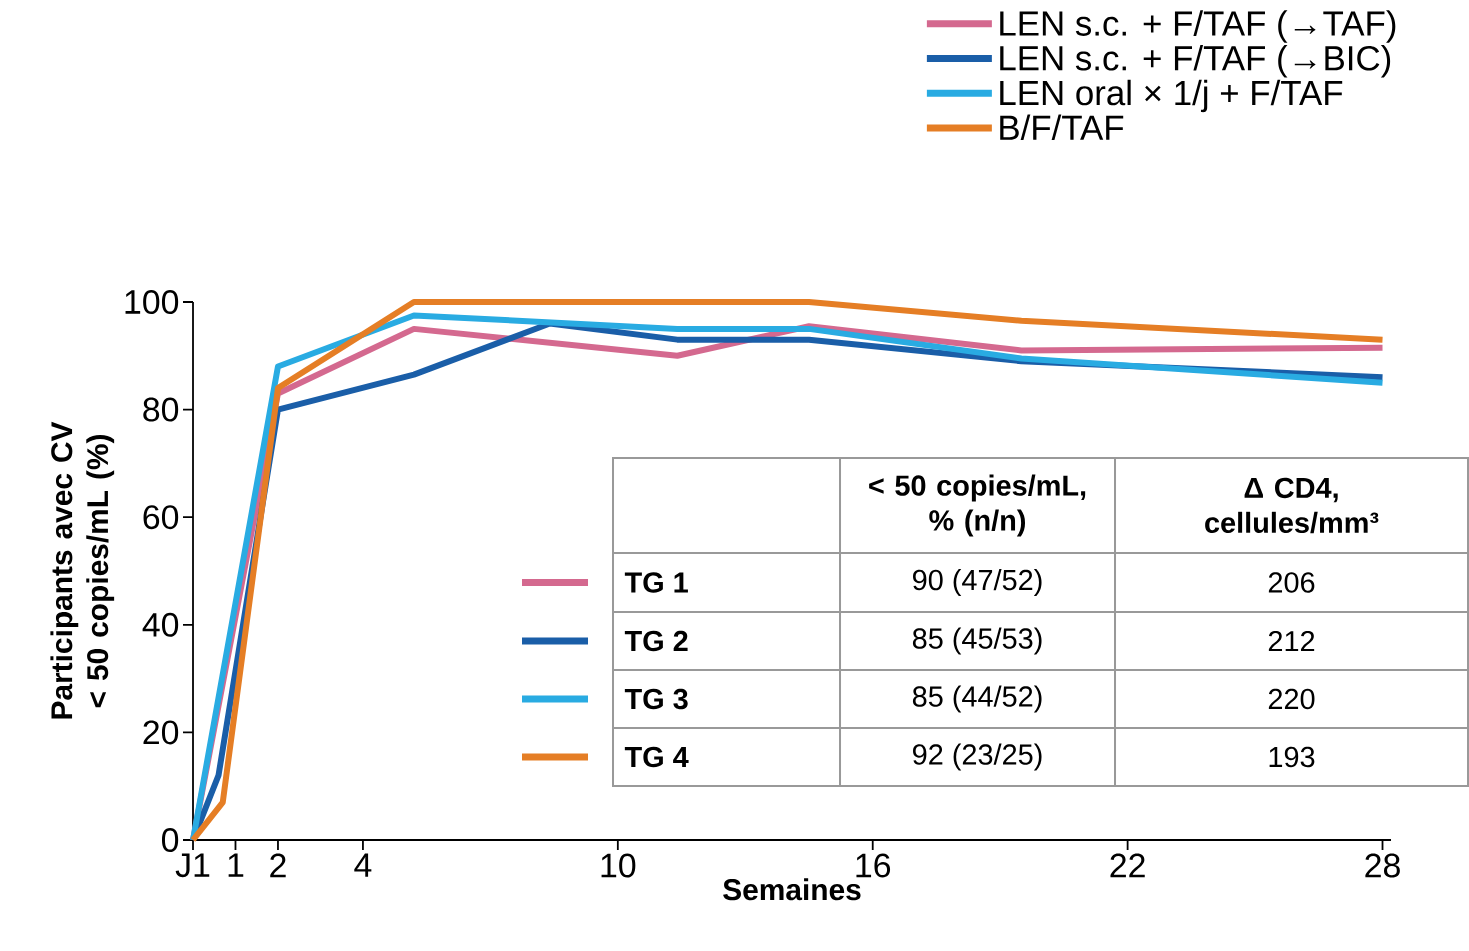  Describe the element at coordinates (152, 301) in the screenshot. I see `y-tick-label: 100` at that location.